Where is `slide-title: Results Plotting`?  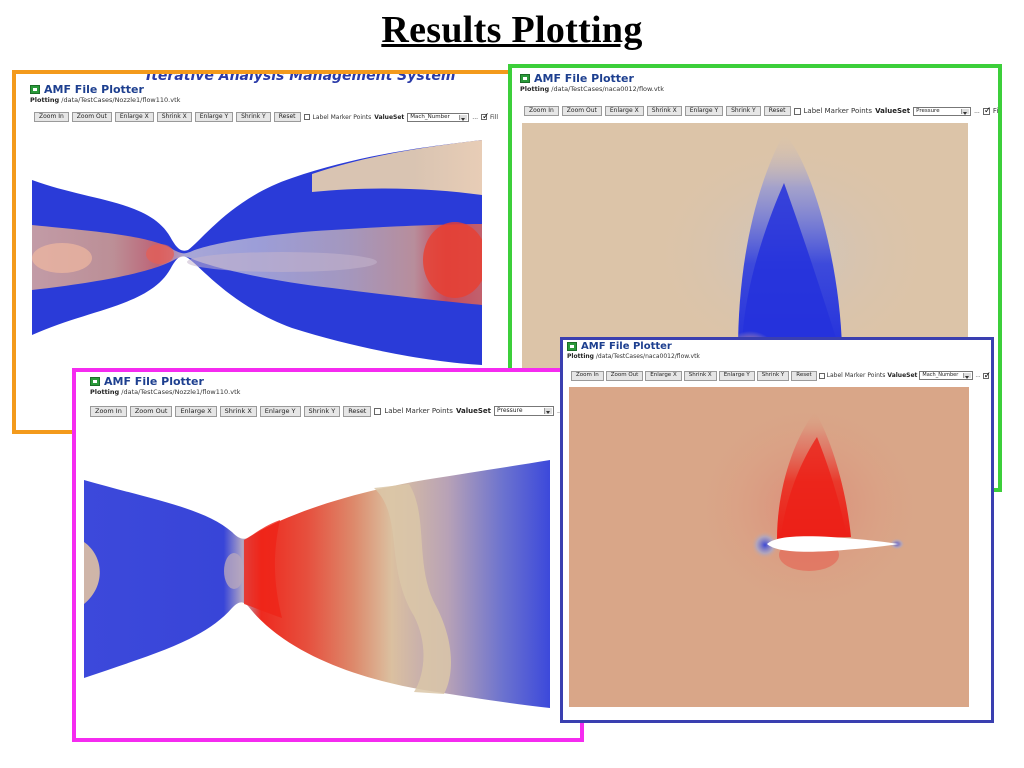
slide-title: Results Plotting is located at coordinates (512, 30).